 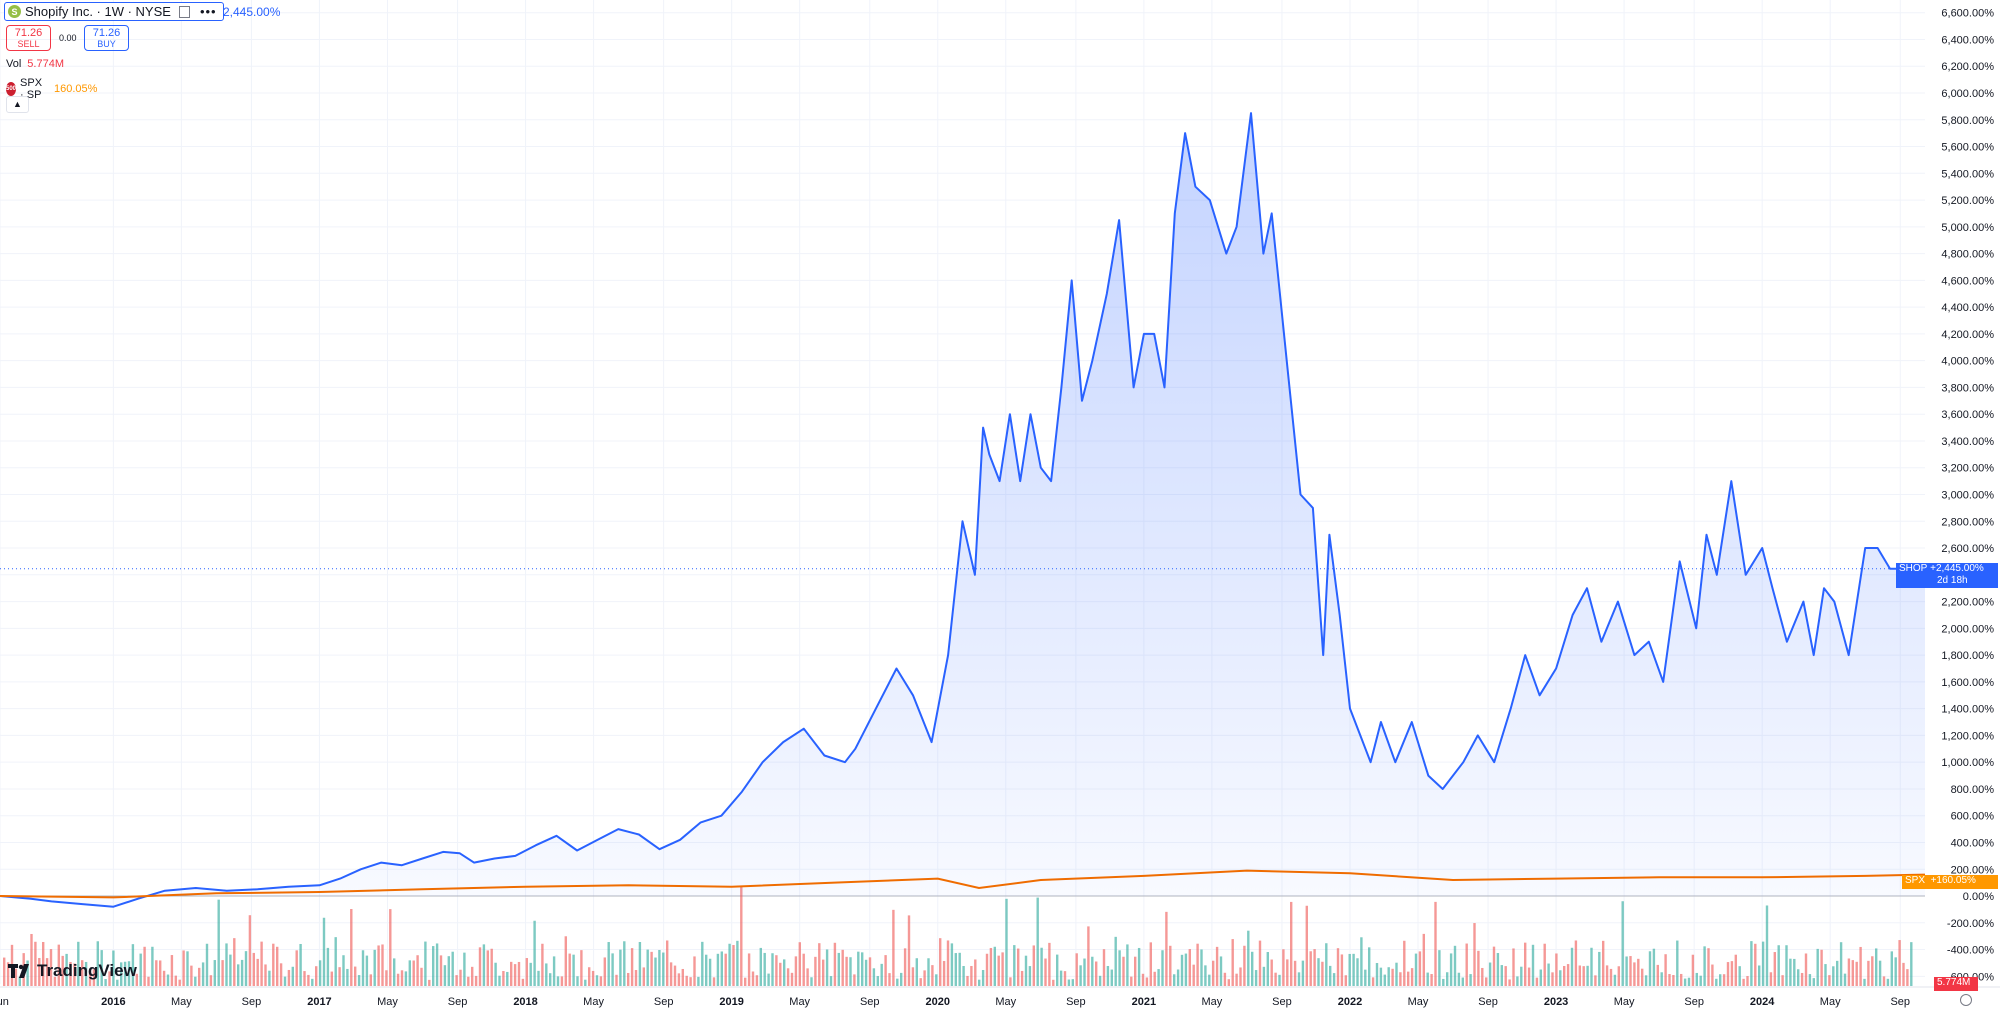 What do you see at coordinates (1966, 1000) in the screenshot?
I see `settings-icon` at bounding box center [1966, 1000].